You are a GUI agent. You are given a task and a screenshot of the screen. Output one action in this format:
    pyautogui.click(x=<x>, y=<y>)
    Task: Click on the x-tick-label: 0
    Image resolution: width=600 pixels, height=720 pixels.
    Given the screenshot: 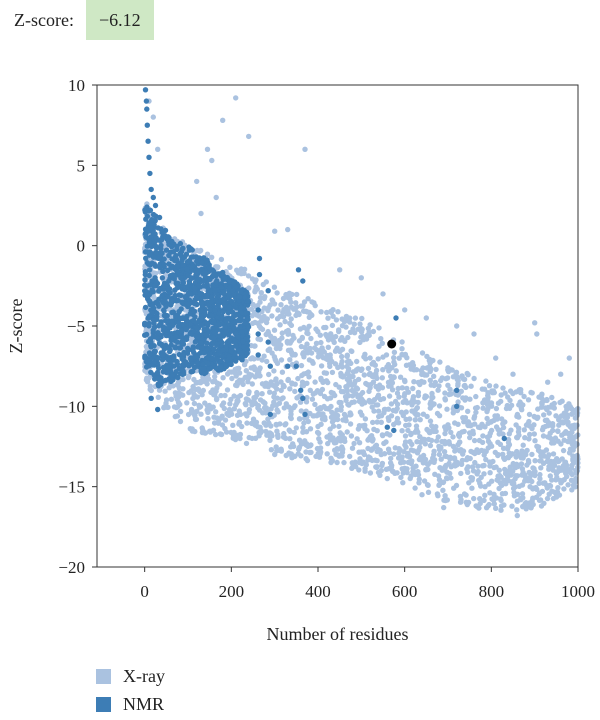 What is the action you would take?
    pyautogui.click(x=144, y=591)
    